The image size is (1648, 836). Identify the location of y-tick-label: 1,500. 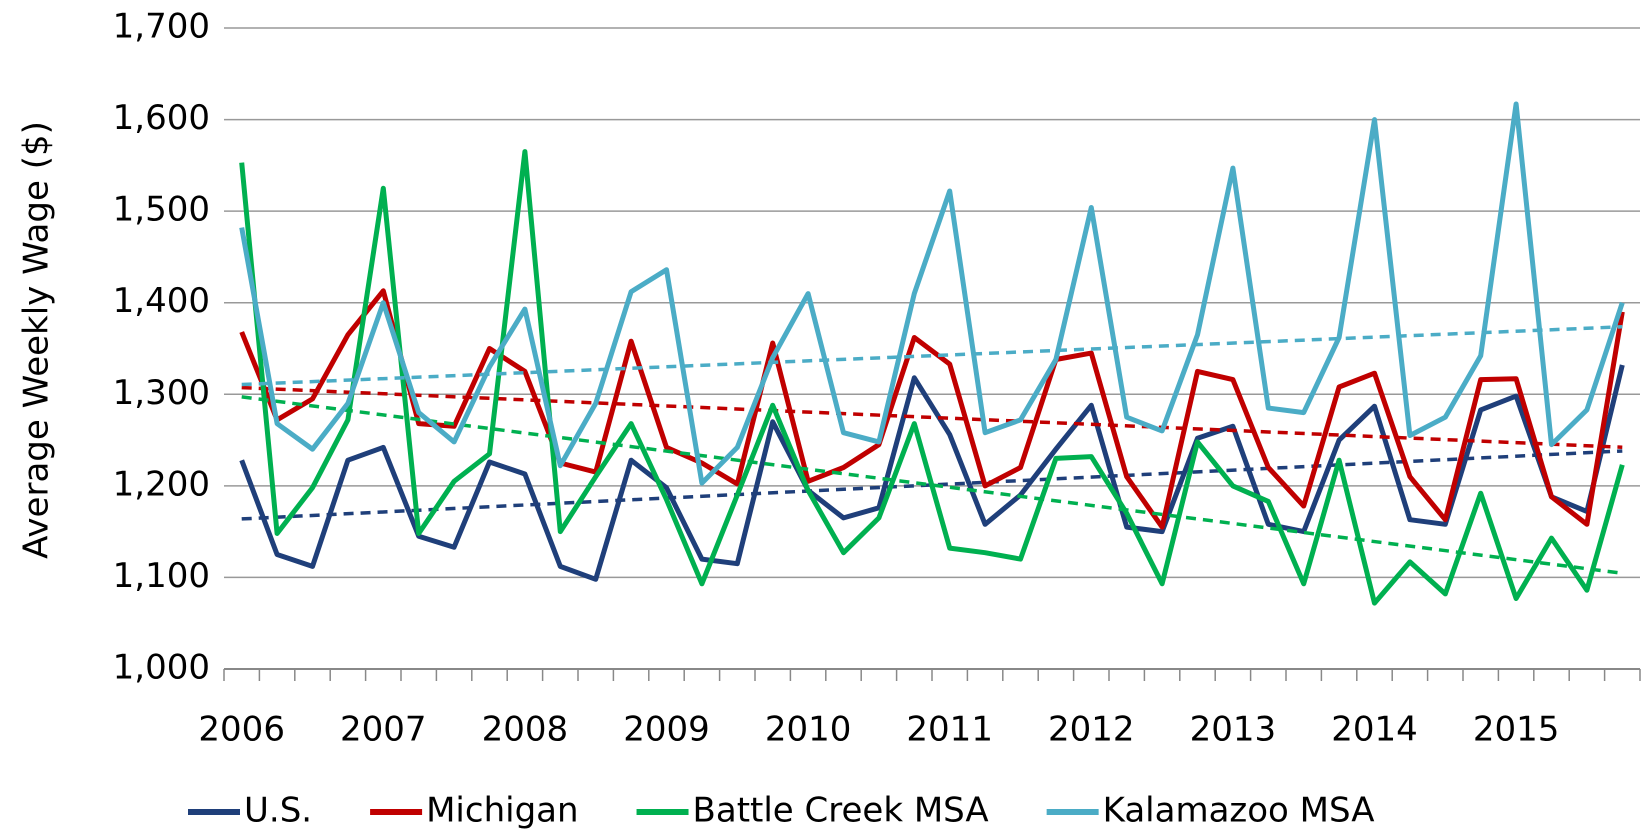
(161, 210).